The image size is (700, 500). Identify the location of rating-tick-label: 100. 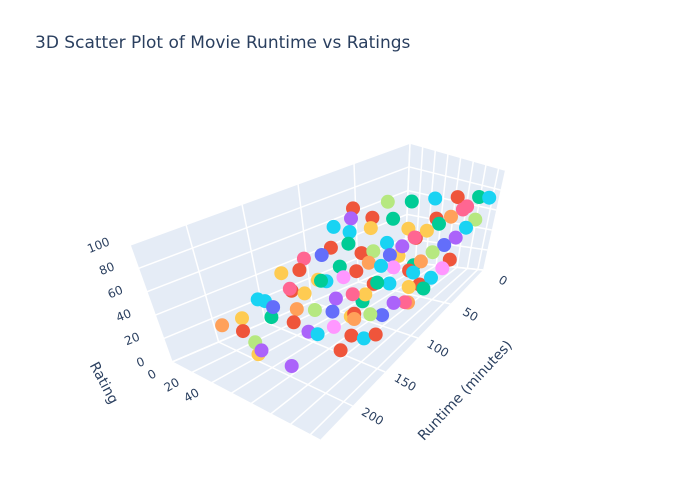
(98, 246).